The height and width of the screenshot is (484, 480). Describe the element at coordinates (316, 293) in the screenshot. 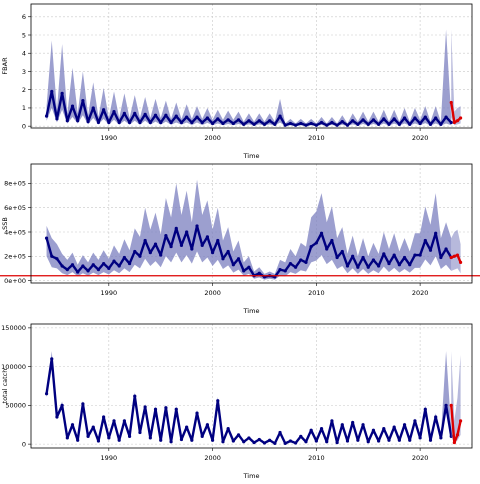

I see `x-tick-label: 2010` at that location.